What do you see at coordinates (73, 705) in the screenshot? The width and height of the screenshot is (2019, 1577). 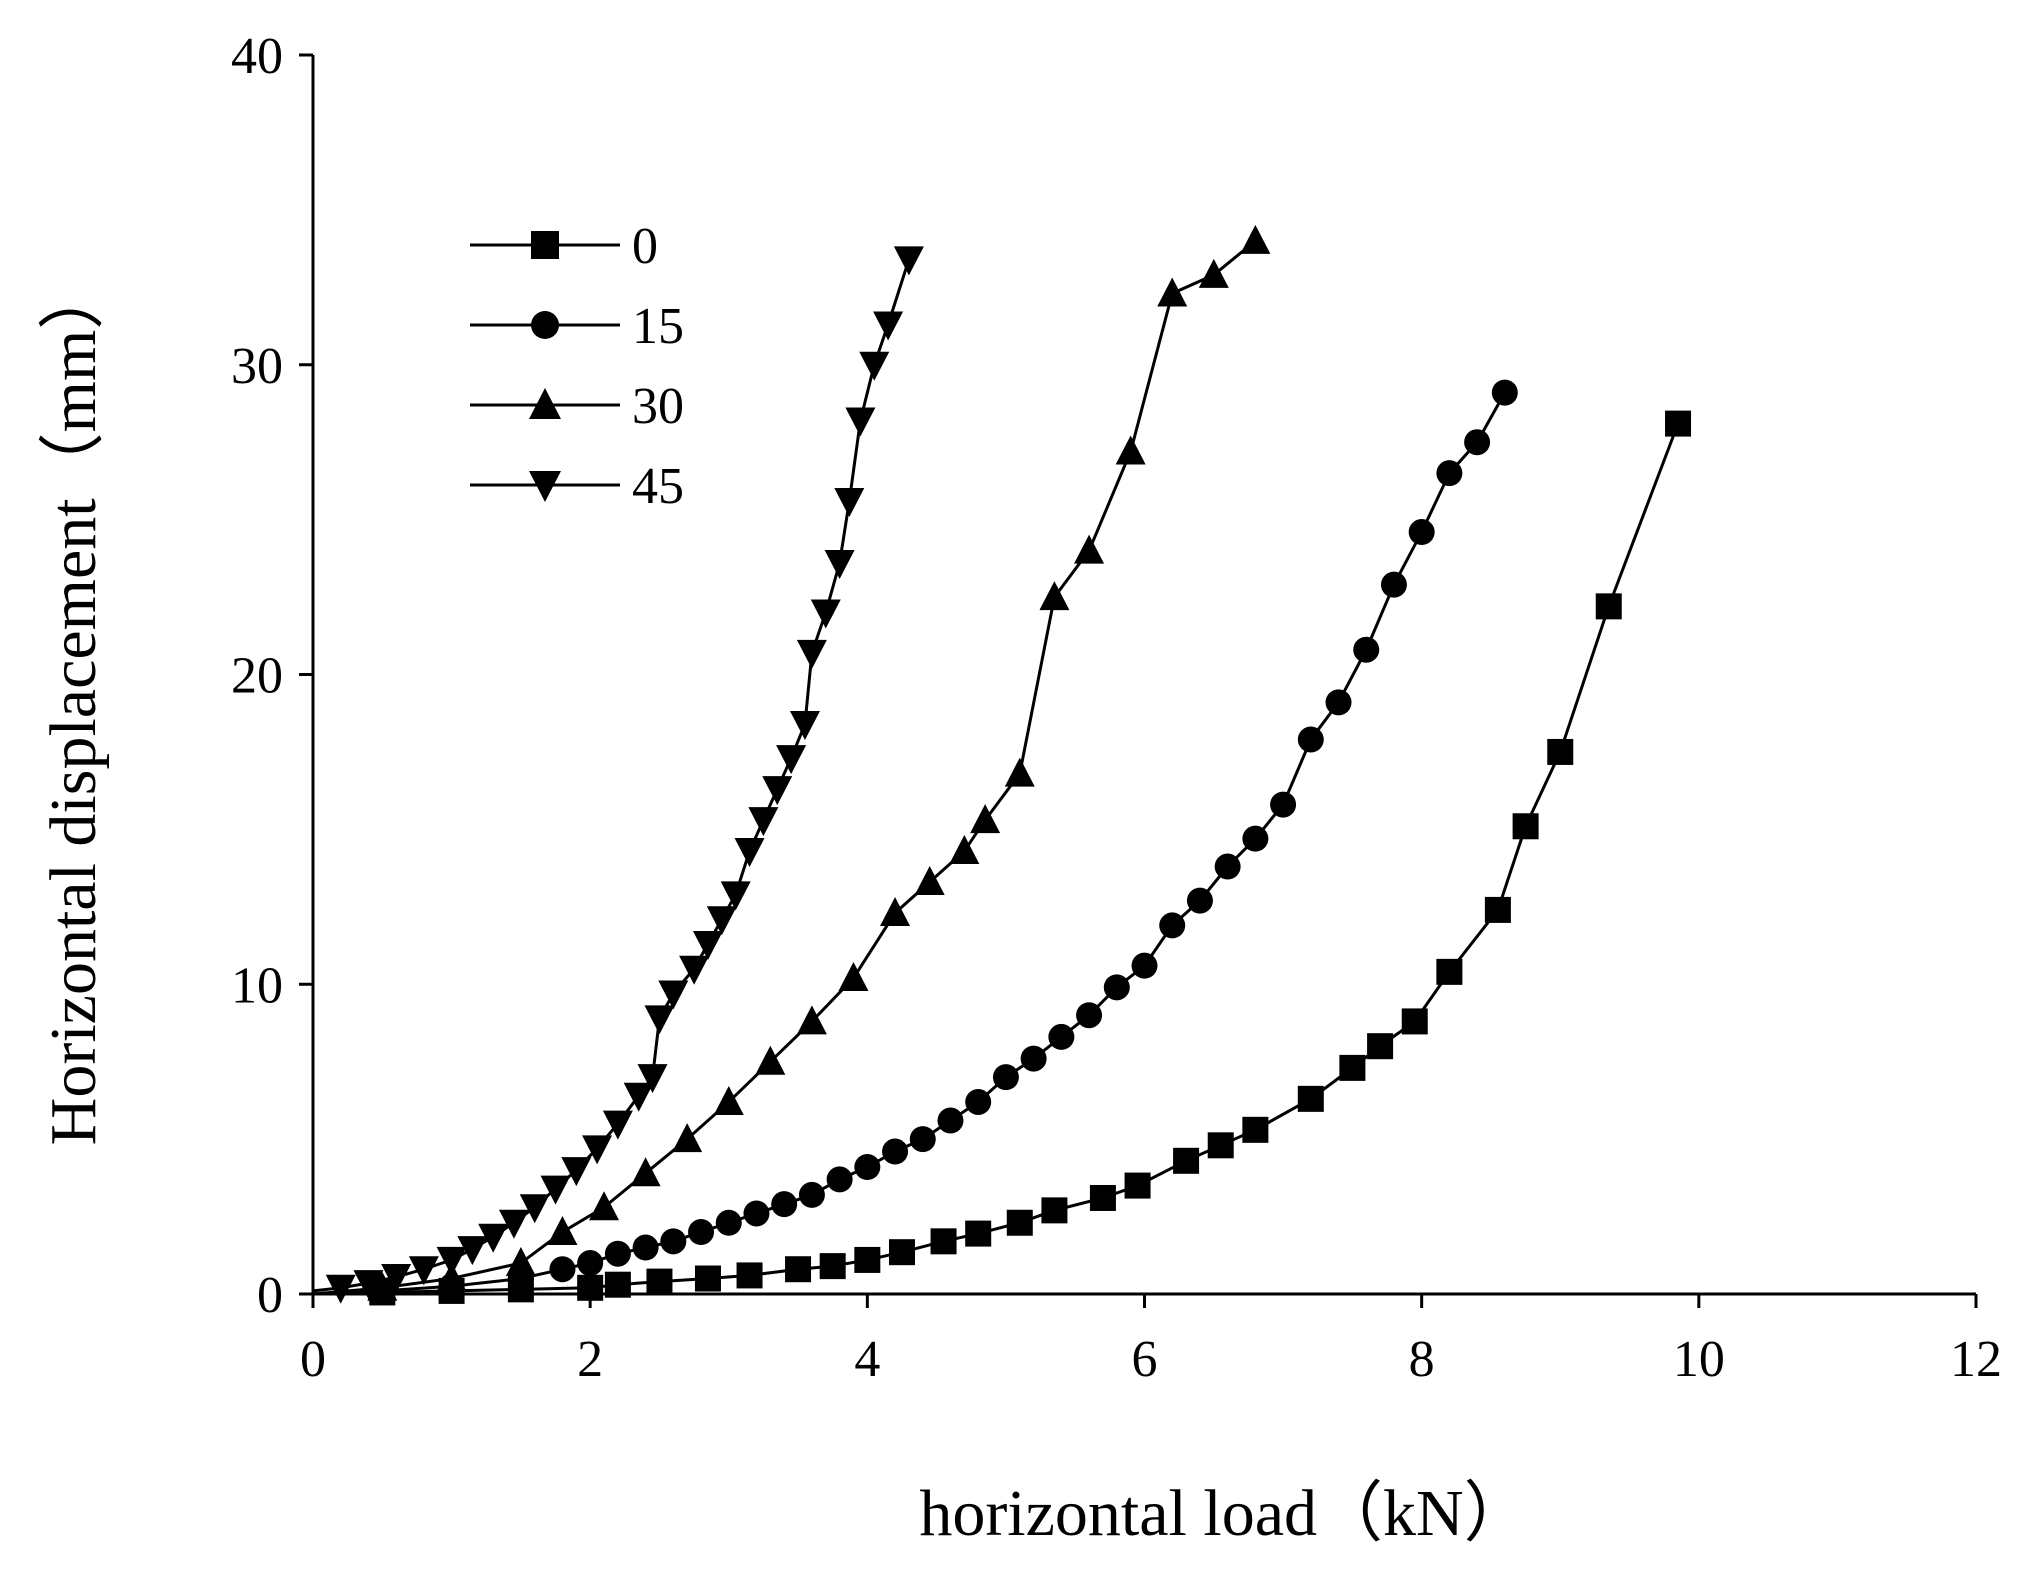 I see `y-axis-title: Horizontal displacement（mm）` at bounding box center [73, 705].